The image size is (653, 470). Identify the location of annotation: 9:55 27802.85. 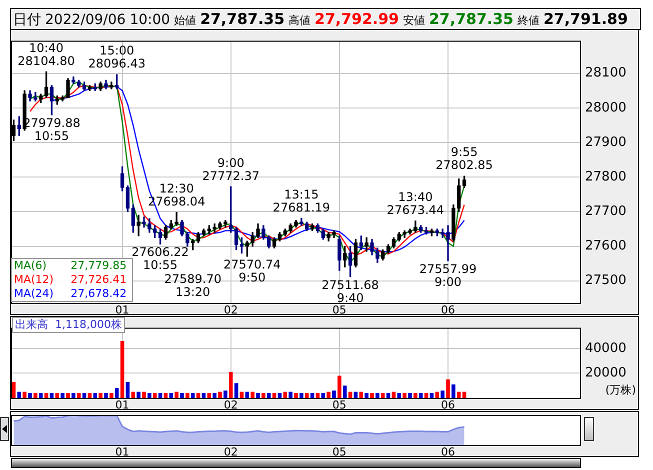
(464, 158).